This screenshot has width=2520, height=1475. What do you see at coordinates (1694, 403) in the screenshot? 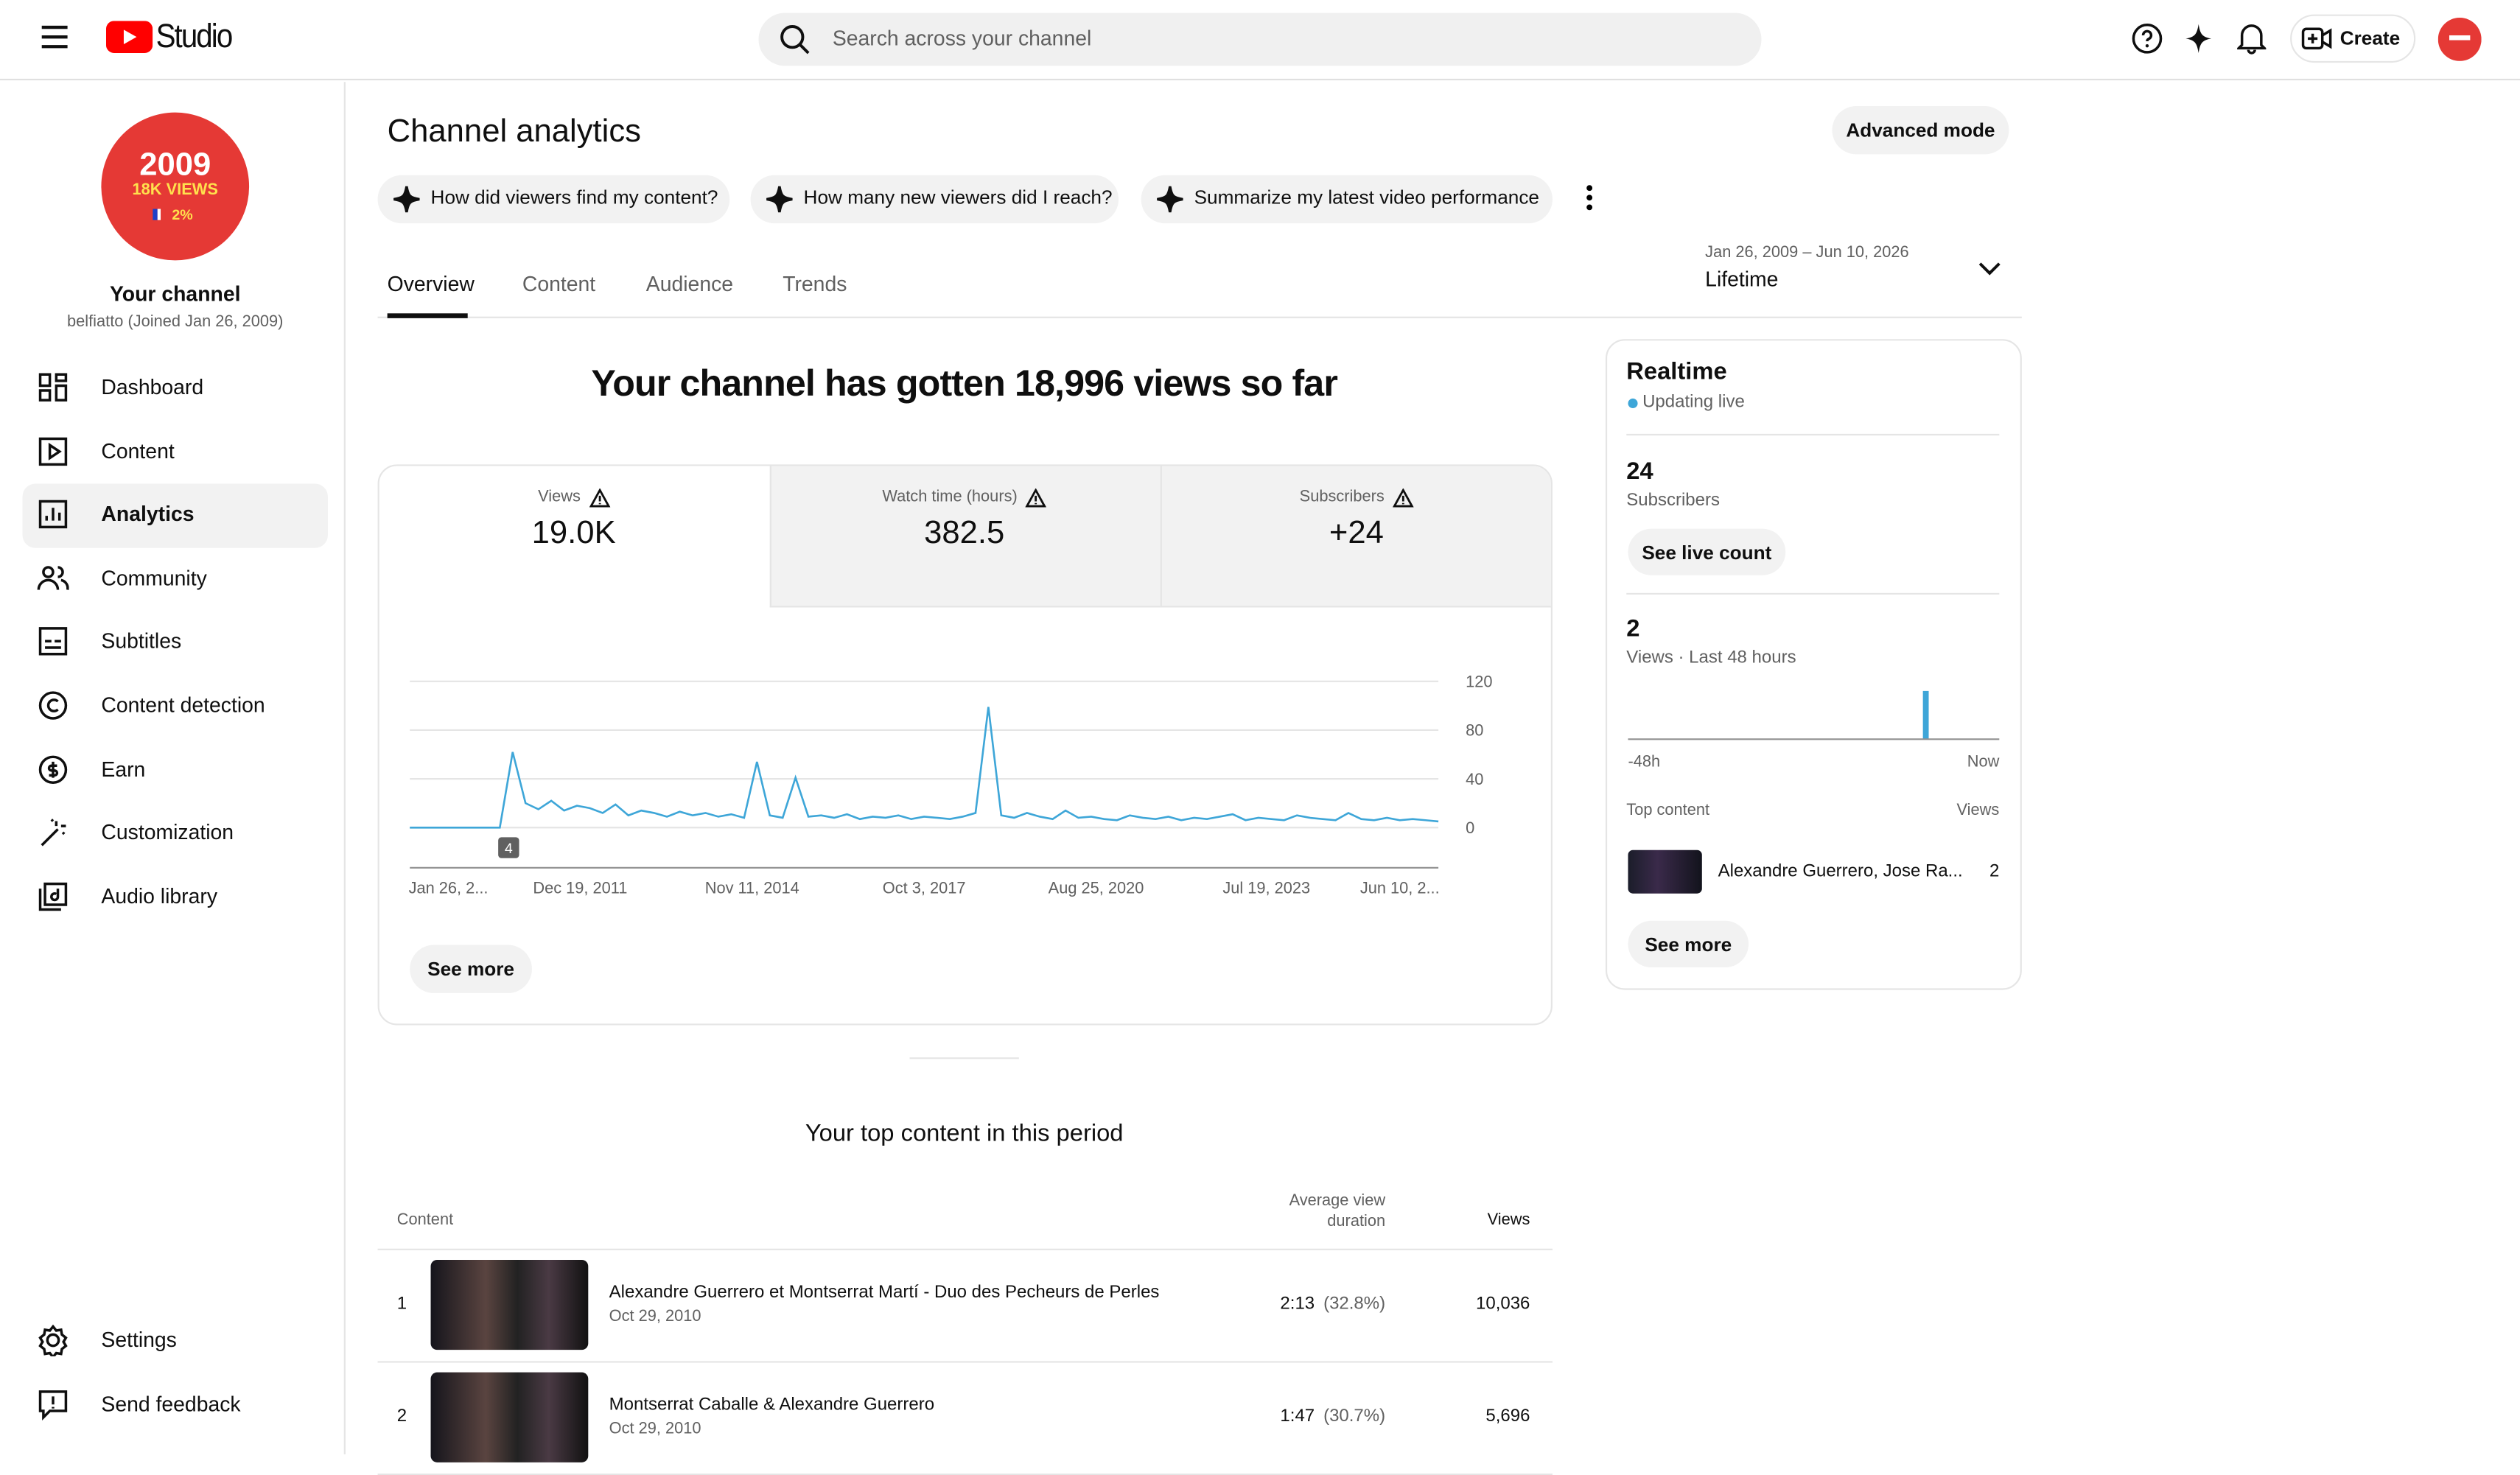
I see `realtime-status: Updating live` at bounding box center [1694, 403].